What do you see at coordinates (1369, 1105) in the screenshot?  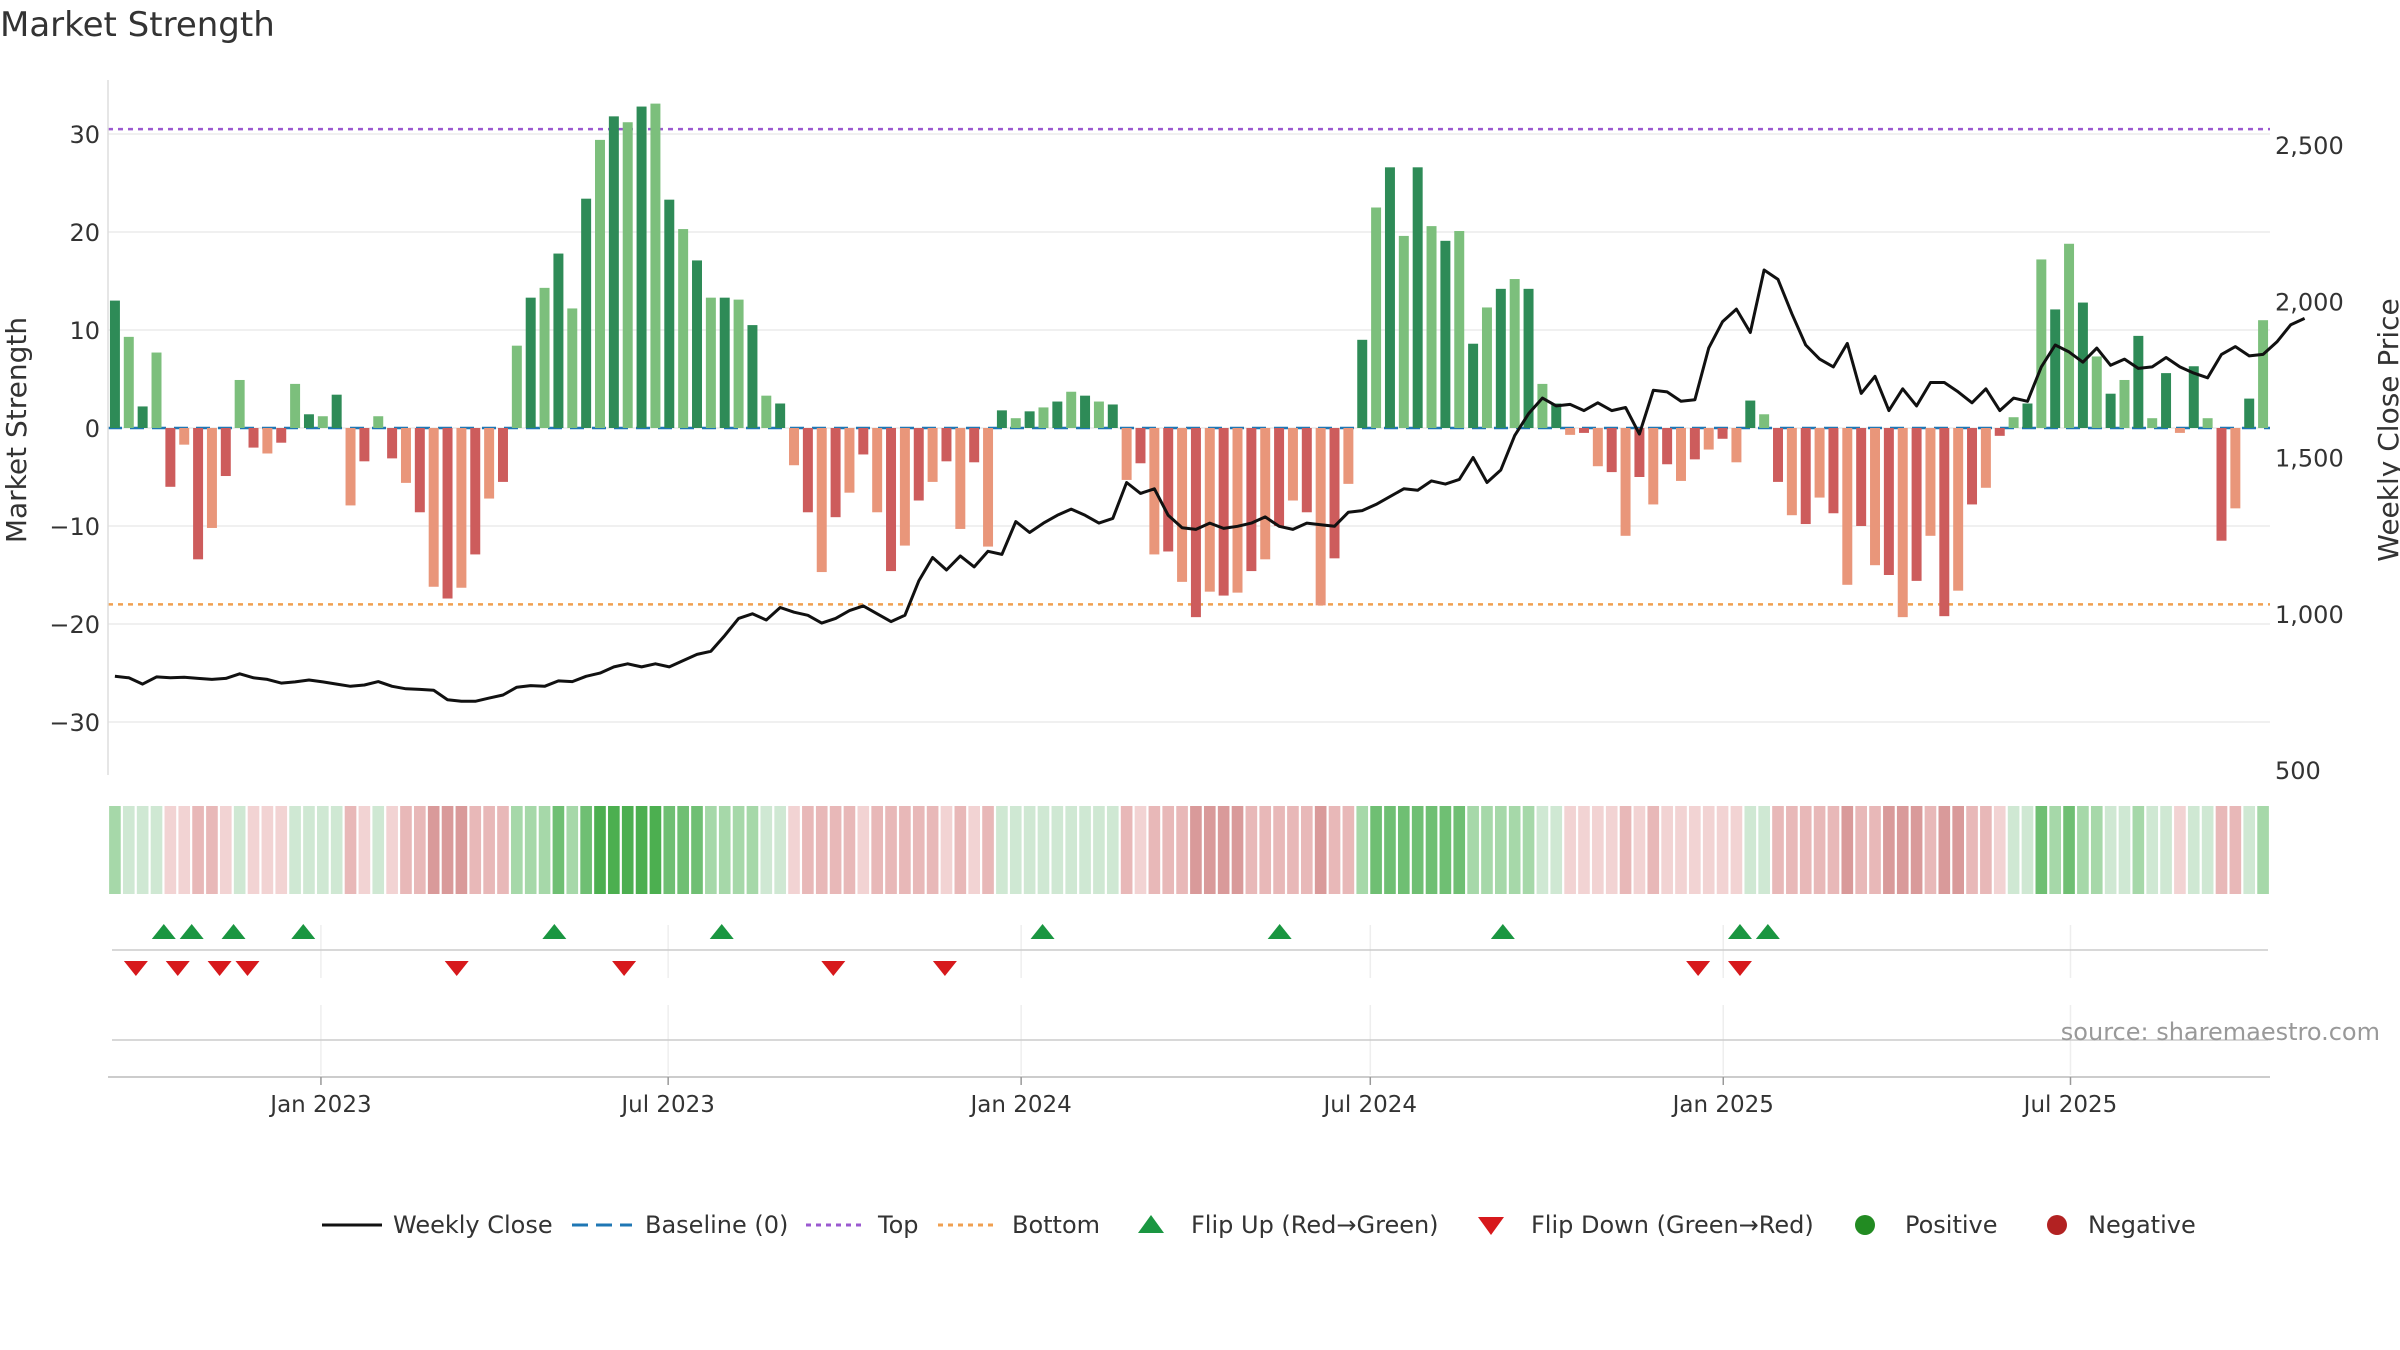 I see `x-tick-label: Jul 2024` at bounding box center [1369, 1105].